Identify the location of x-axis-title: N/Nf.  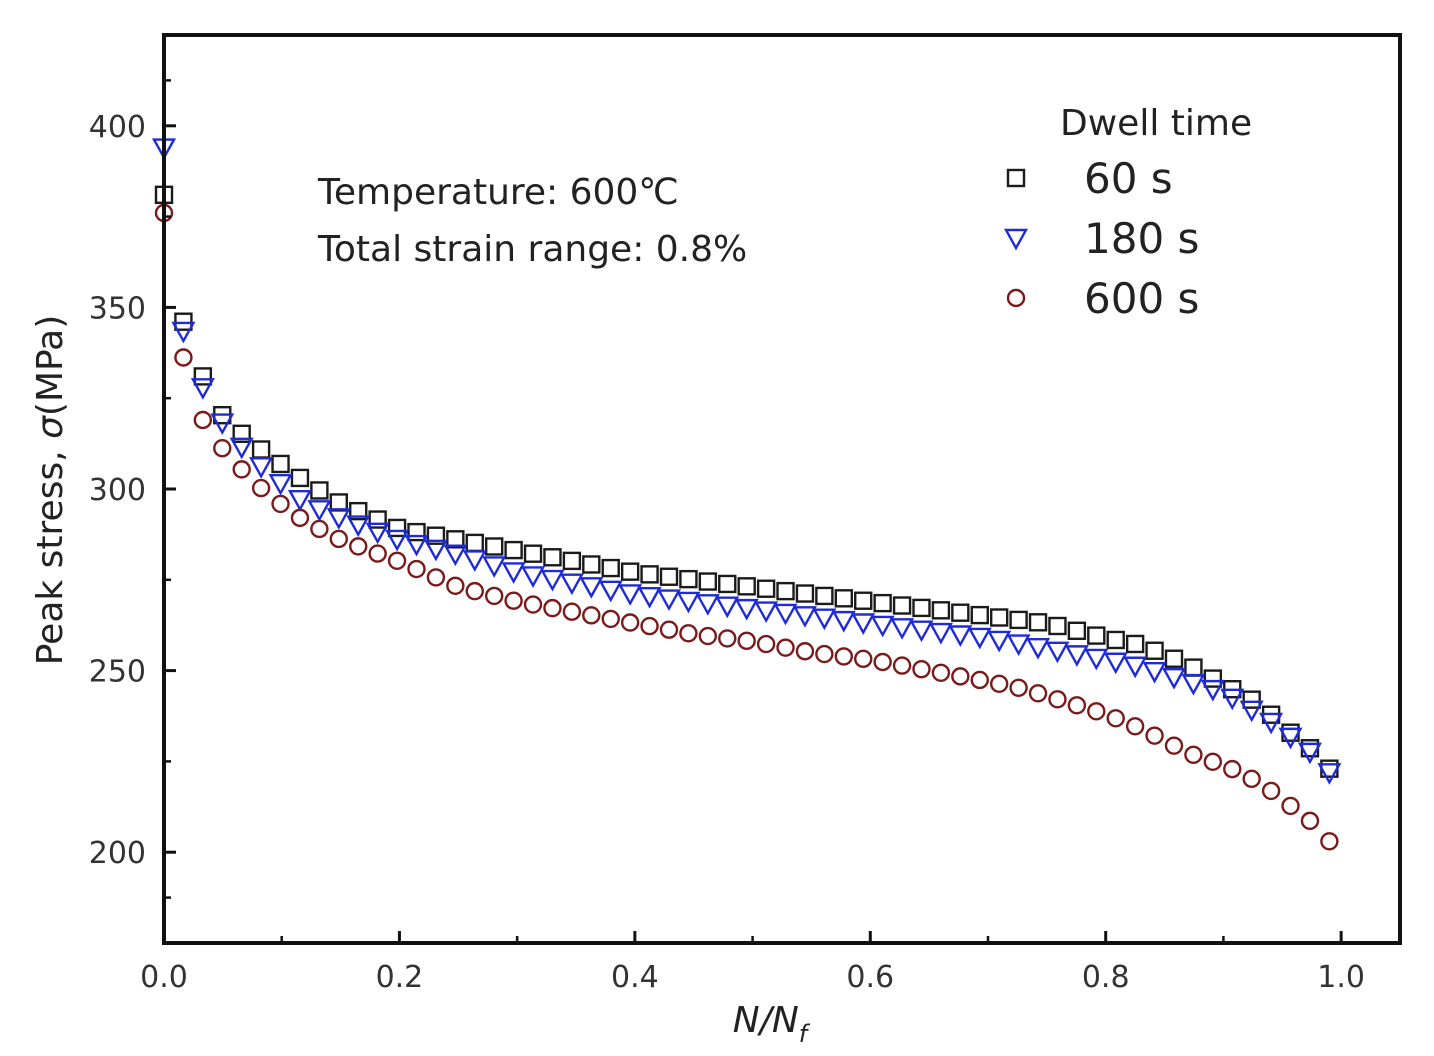
(772, 1024).